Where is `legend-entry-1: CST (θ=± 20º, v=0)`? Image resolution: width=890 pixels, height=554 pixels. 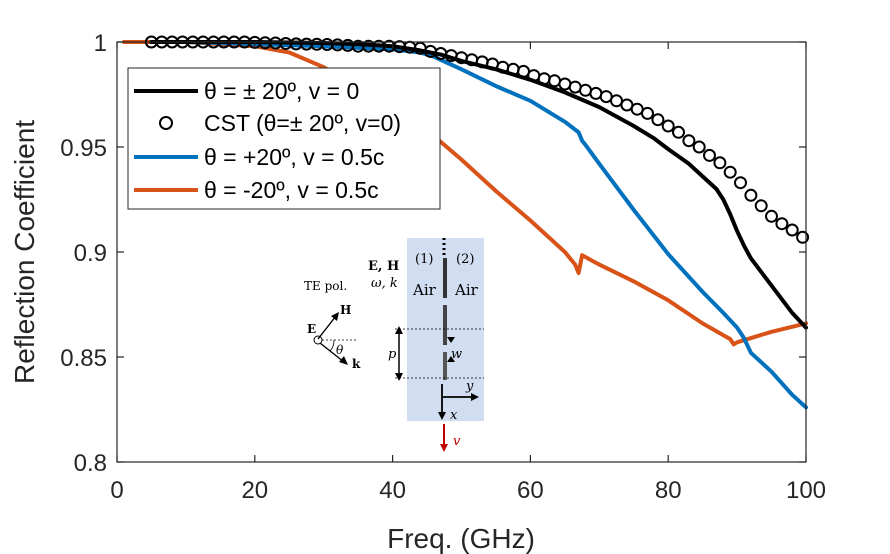 legend-entry-1: CST (θ=± 20º, v=0) is located at coordinates (302, 123).